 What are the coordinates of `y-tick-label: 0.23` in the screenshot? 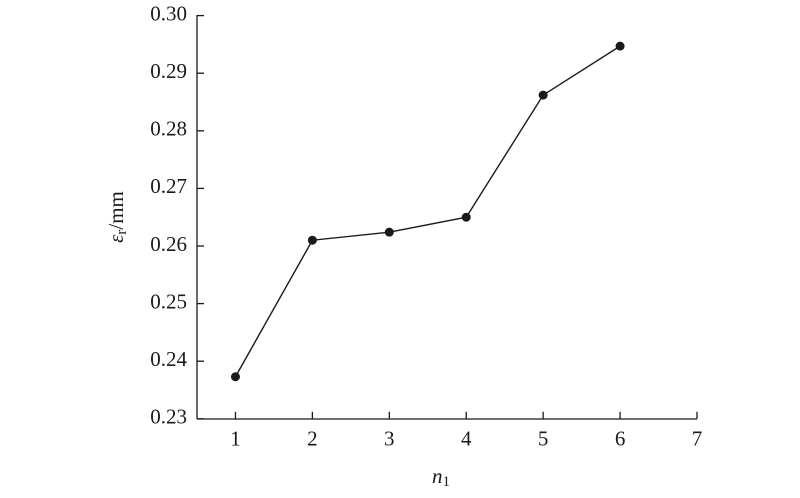 It's located at (168, 417).